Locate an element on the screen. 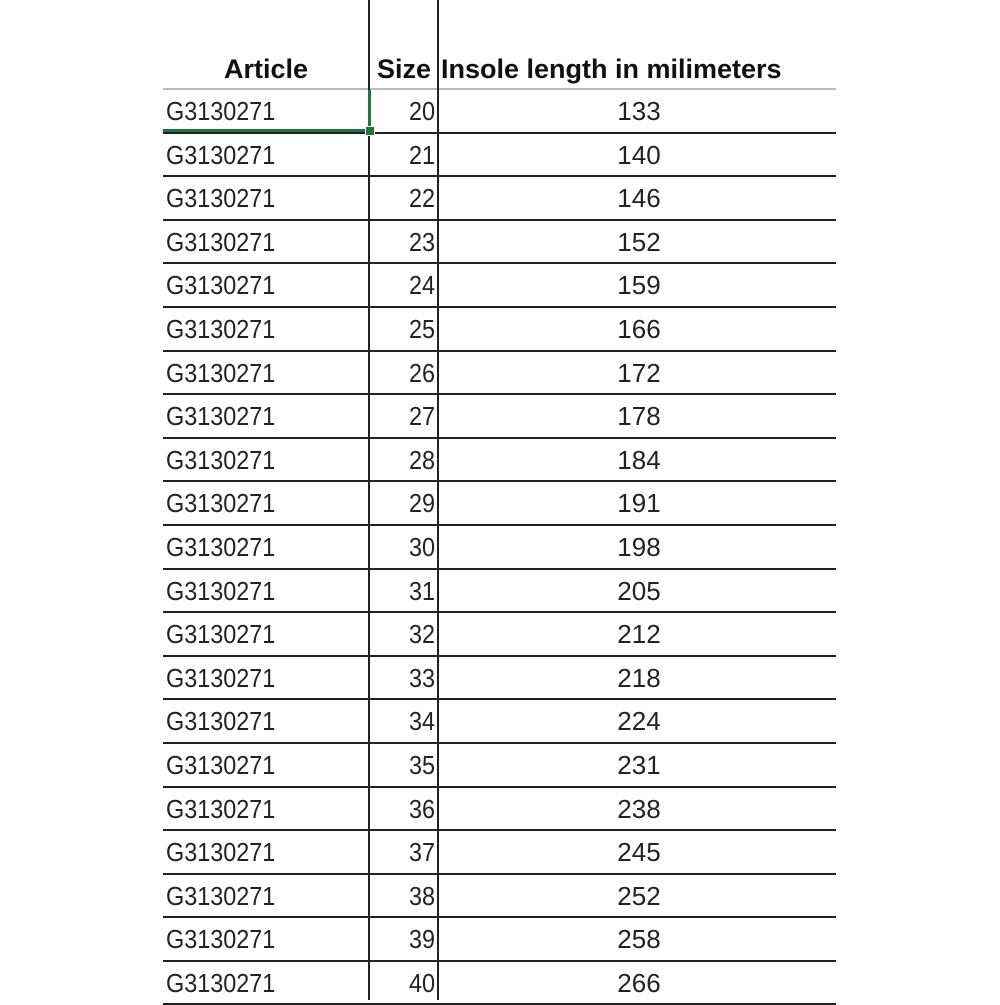 The width and height of the screenshot is (1000, 1005). cell-size: 24 is located at coordinates (421, 285).